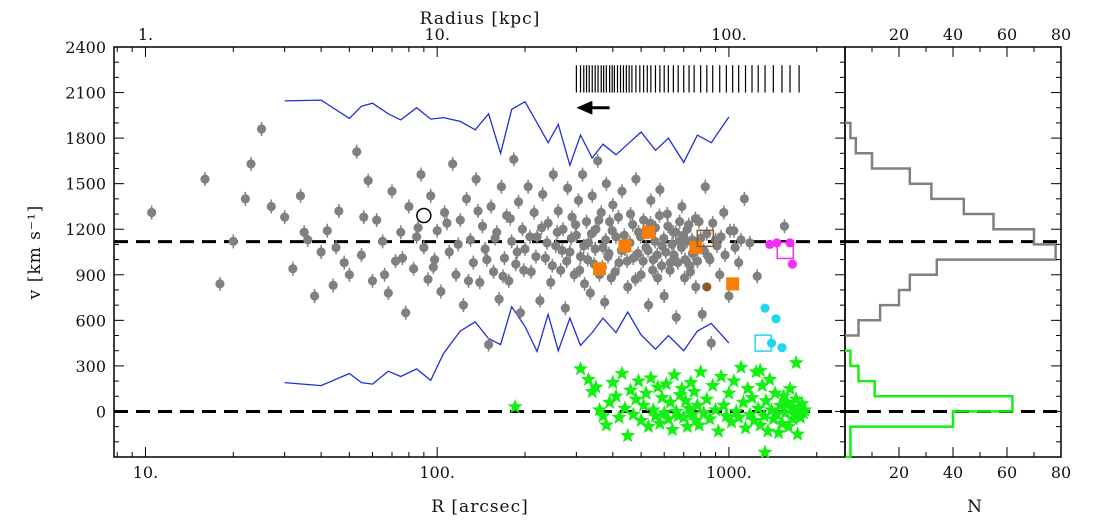 Image resolution: width=1097 pixels, height=529 pixels. What do you see at coordinates (90, 366) in the screenshot?
I see `y-tick-label: 300` at bounding box center [90, 366].